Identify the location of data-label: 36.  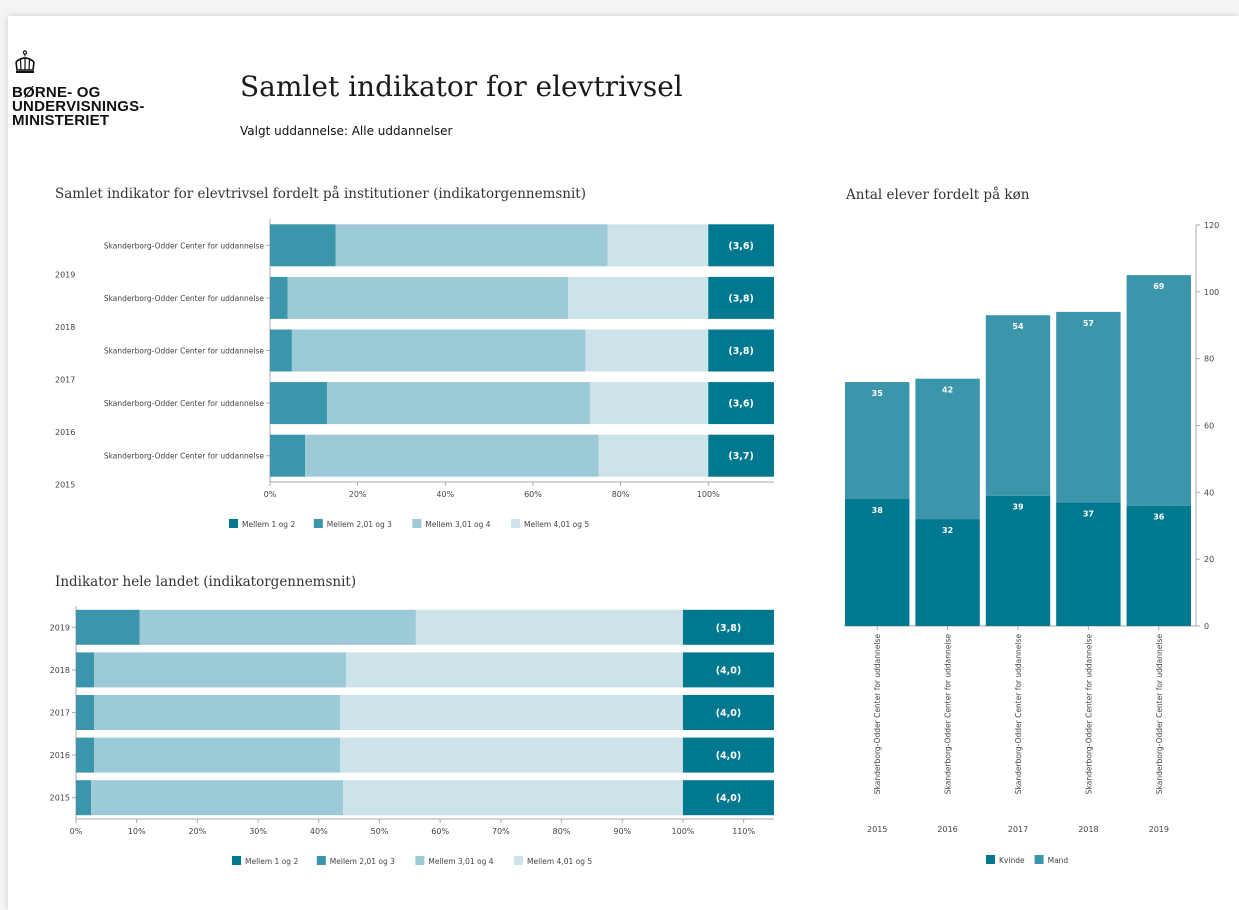
(1159, 517).